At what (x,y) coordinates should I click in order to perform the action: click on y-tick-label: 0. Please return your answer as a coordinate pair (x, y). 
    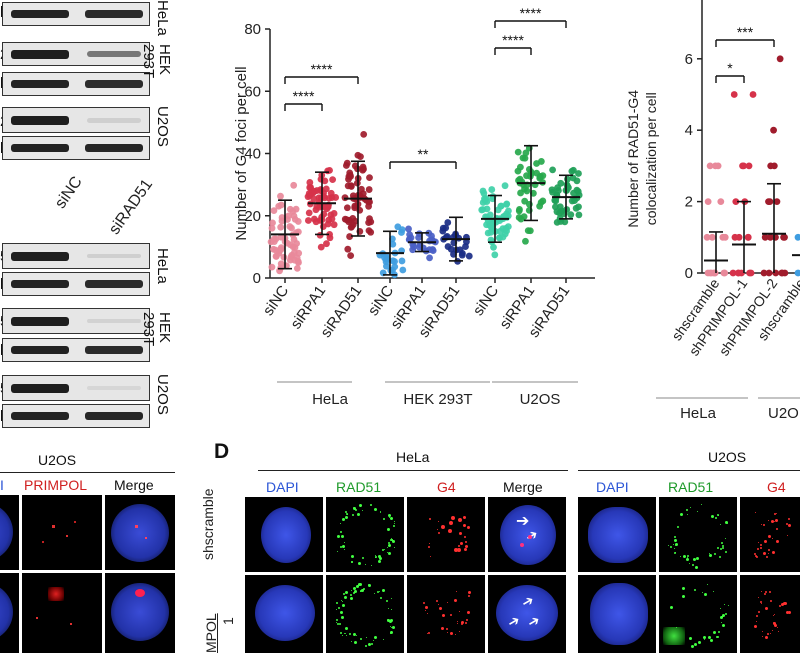
    Looking at the image, I should click on (689, 273).